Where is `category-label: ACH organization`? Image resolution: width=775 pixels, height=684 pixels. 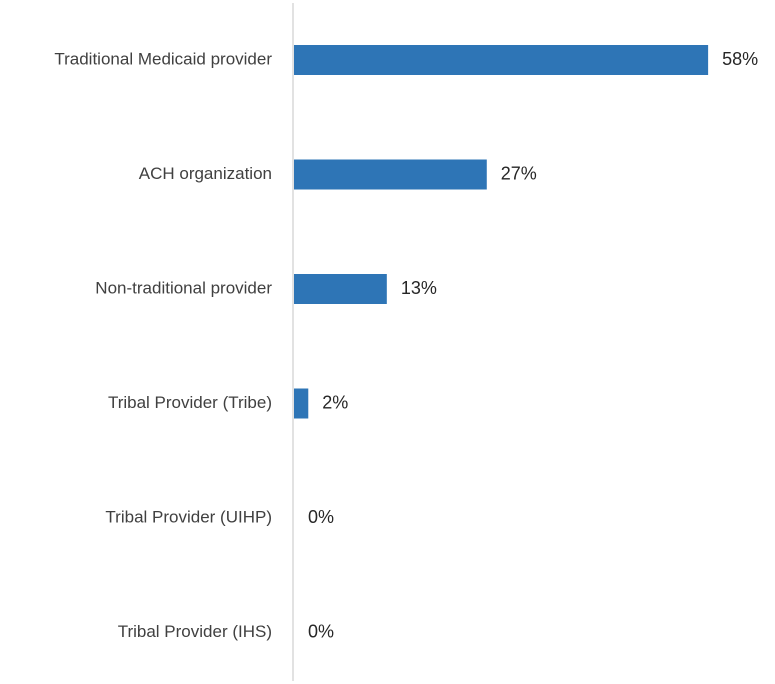
category-label: ACH organization is located at coordinates (205, 173).